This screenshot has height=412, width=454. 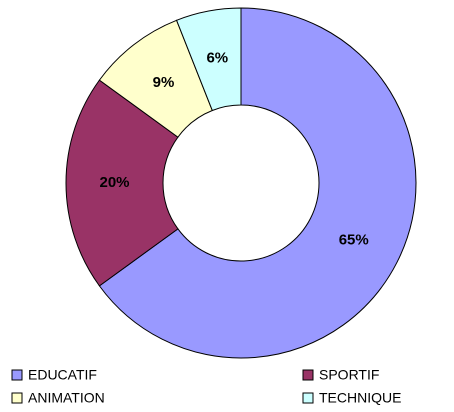 I want to click on value-label: 65%, so click(x=354, y=239).